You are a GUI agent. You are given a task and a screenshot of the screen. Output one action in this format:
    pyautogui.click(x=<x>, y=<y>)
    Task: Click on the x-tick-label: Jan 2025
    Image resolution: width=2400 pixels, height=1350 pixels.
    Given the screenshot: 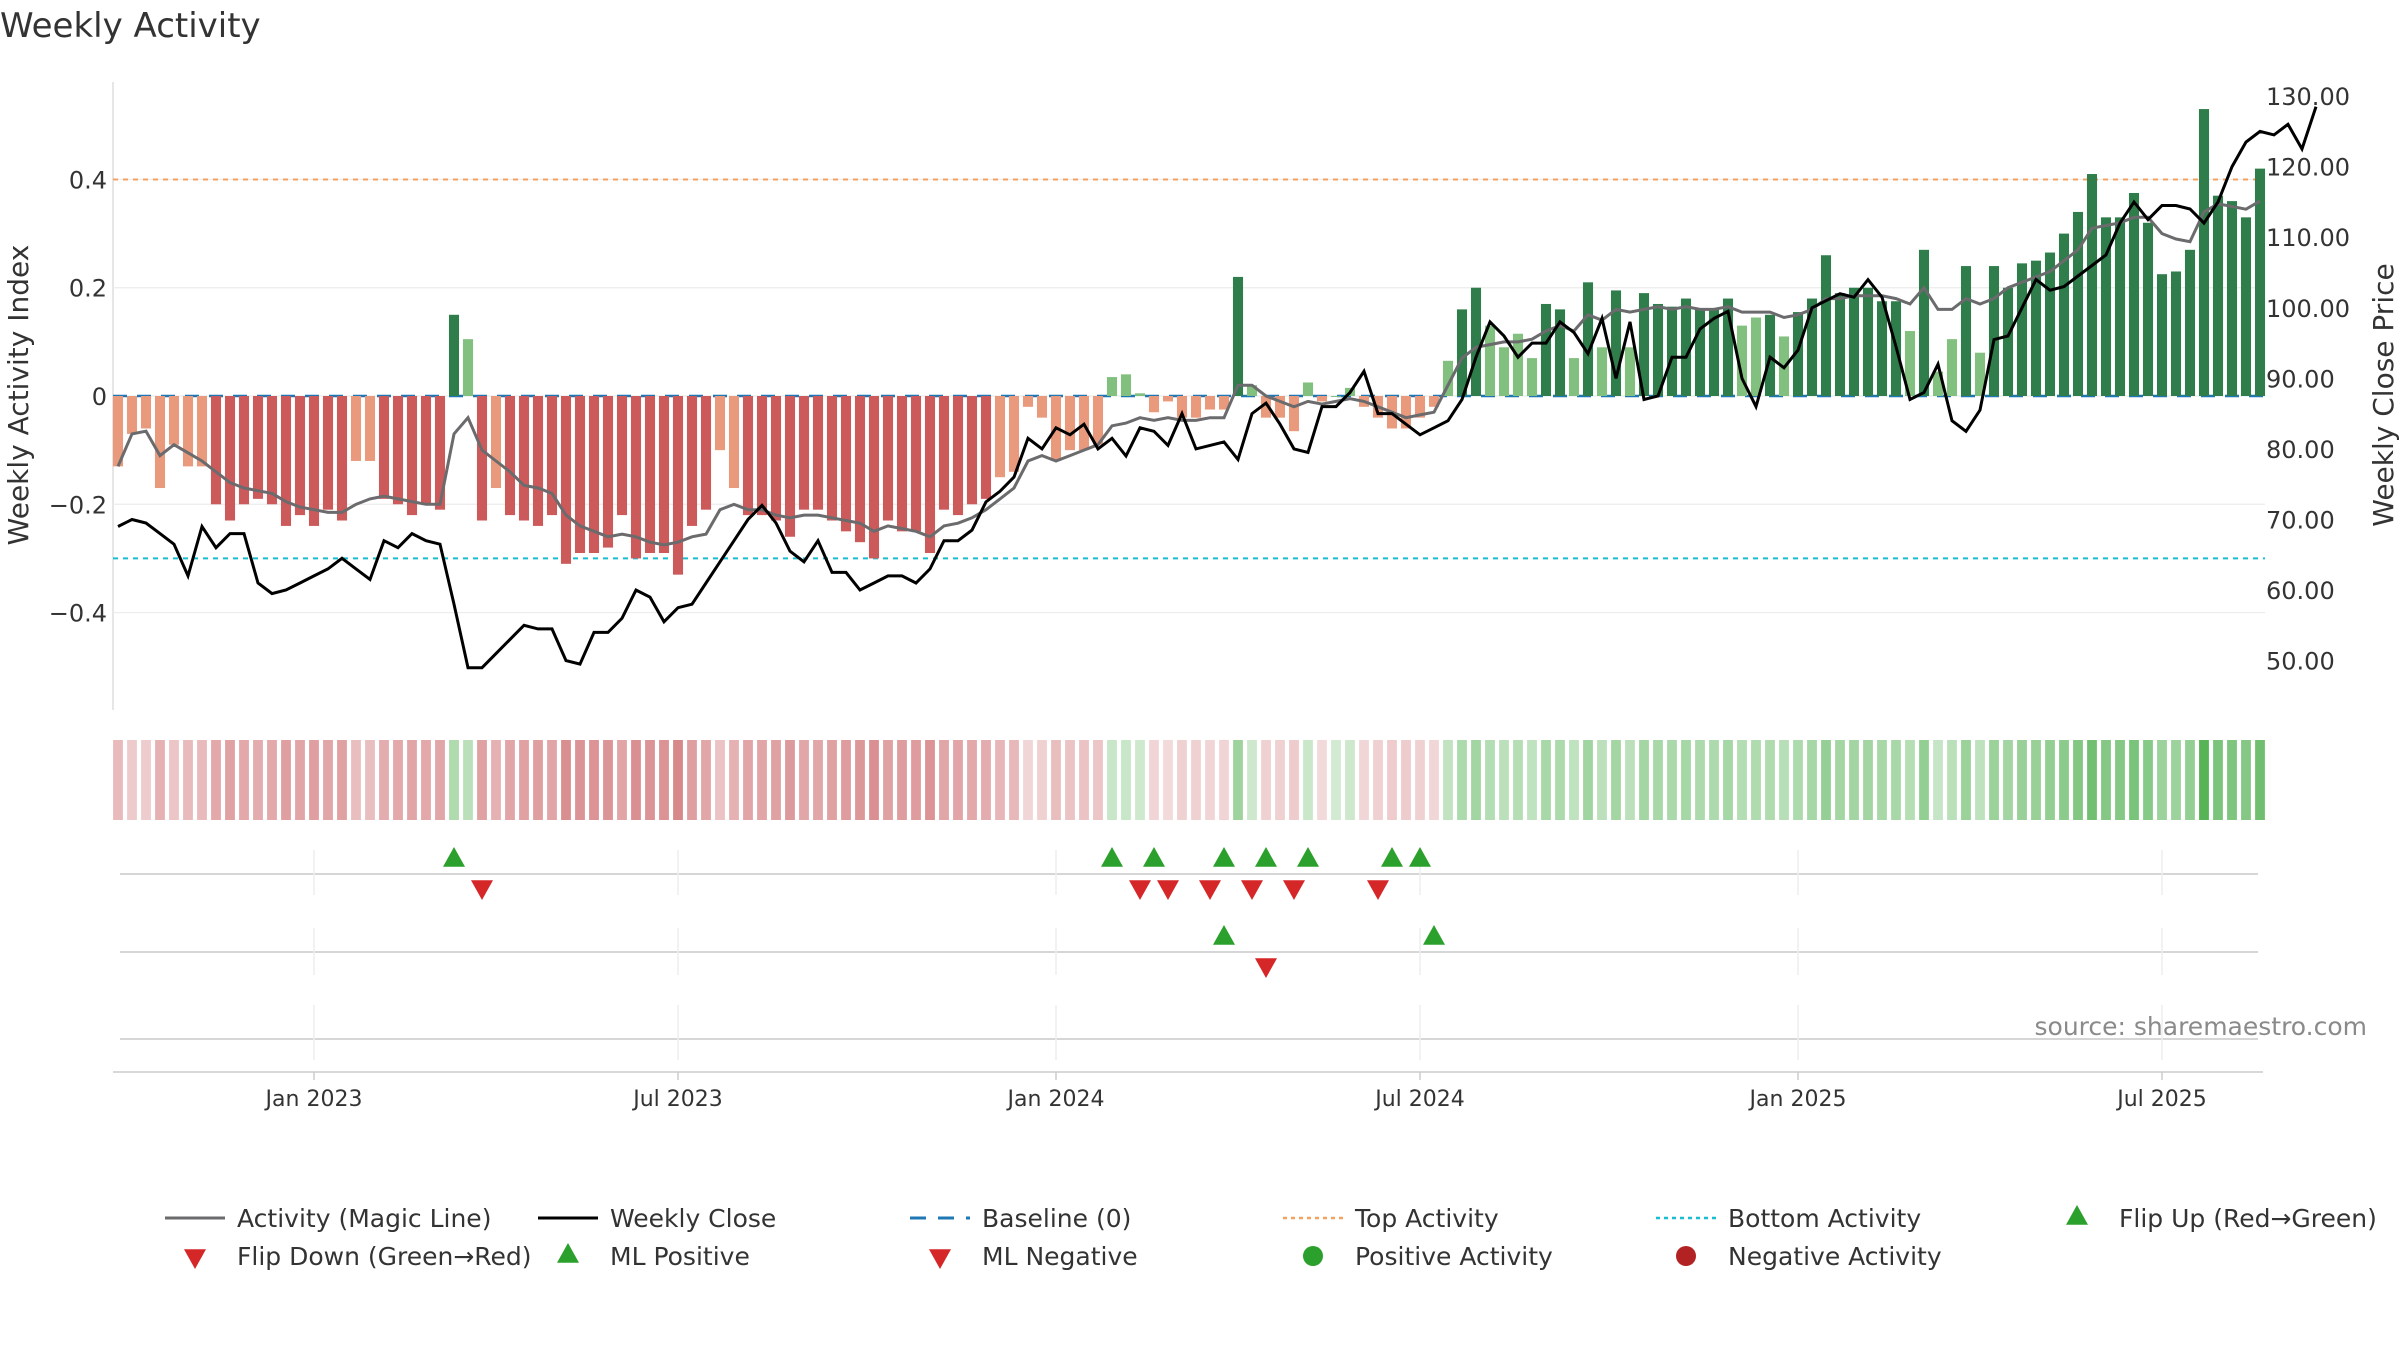 What is the action you would take?
    pyautogui.click(x=1797, y=1099)
    